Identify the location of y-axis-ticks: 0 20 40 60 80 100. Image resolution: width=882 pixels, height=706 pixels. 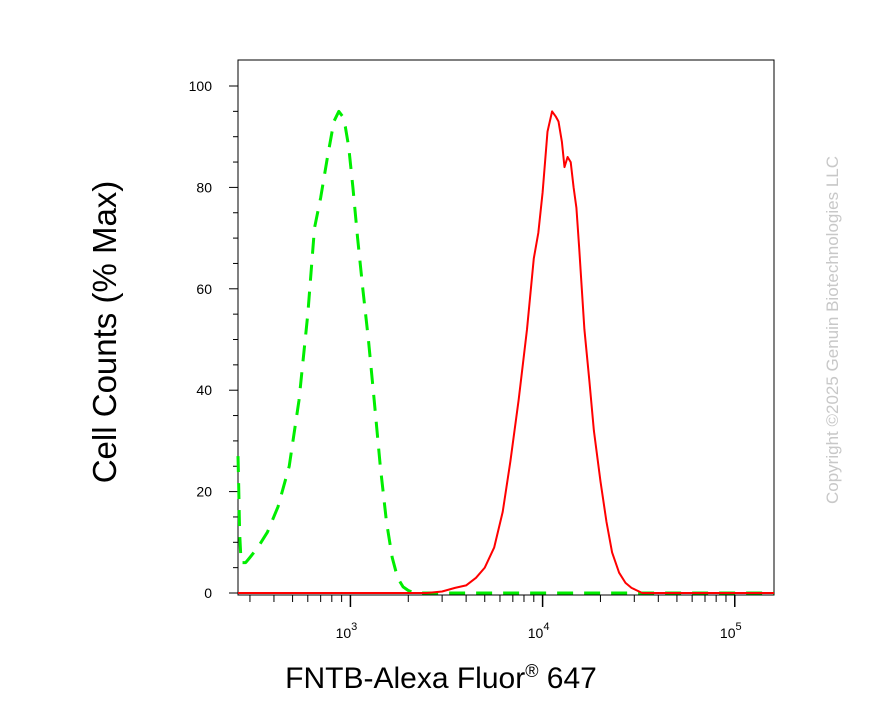
(213, 339).